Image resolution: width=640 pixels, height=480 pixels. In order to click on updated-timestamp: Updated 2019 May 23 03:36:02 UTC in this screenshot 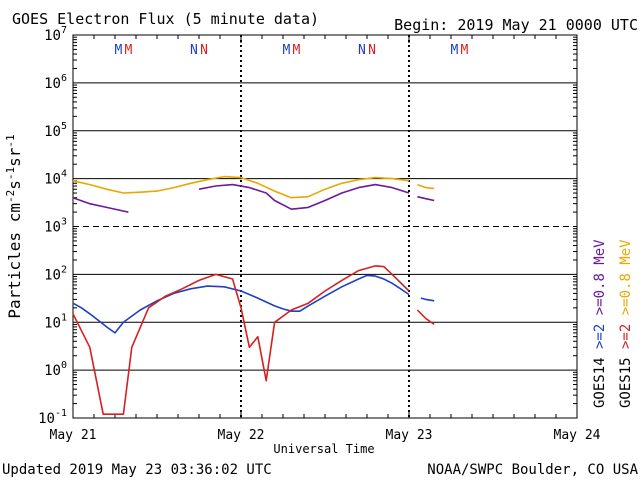, I will do `click(137, 470)`.